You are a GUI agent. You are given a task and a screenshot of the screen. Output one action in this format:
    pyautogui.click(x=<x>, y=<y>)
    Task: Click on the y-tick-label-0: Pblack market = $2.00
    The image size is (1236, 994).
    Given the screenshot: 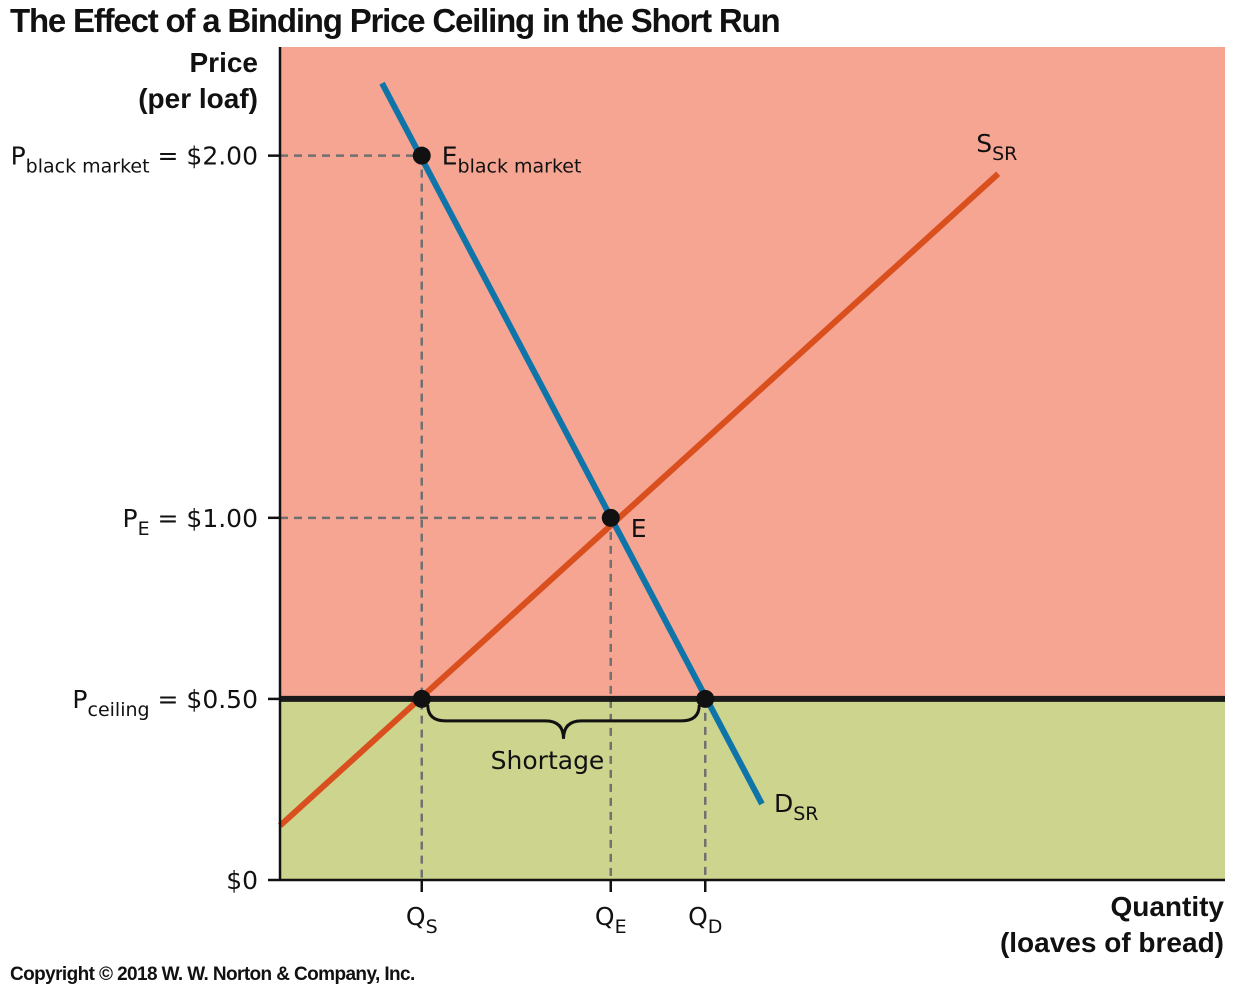 What is the action you would take?
    pyautogui.click(x=134, y=160)
    